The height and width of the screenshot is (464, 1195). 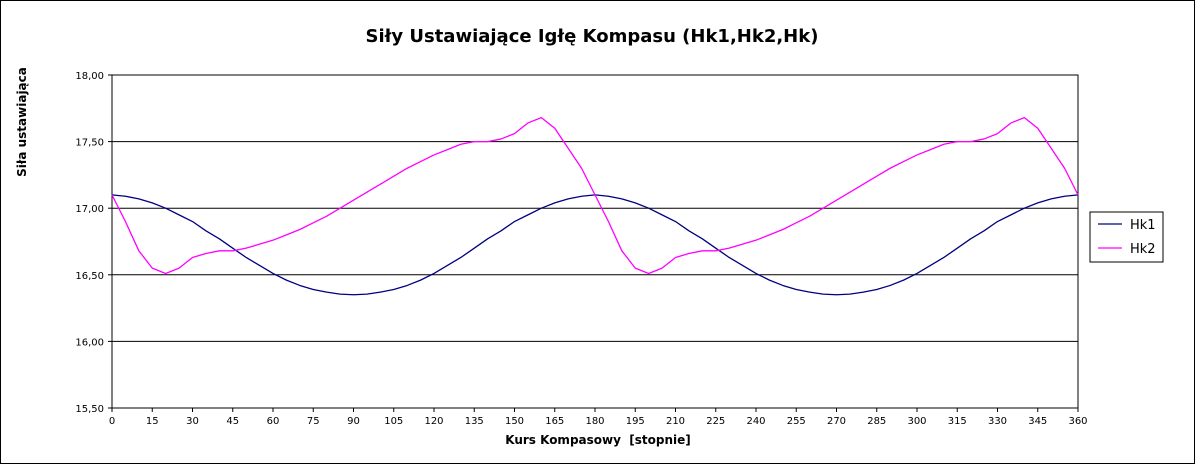 What do you see at coordinates (89, 76) in the screenshot?
I see `y-tick-label: 18,00` at bounding box center [89, 76].